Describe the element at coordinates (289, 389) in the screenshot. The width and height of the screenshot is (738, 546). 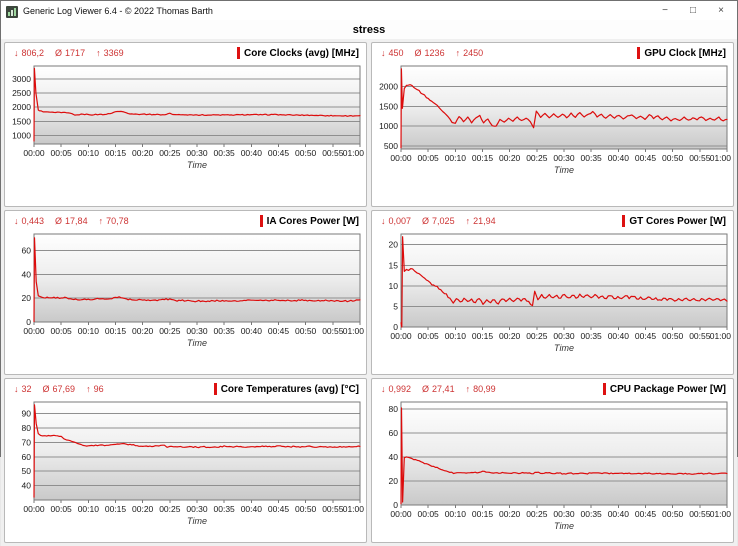
I see `chart-title-text: Core Temperatures (avg) [°C]` at that location.